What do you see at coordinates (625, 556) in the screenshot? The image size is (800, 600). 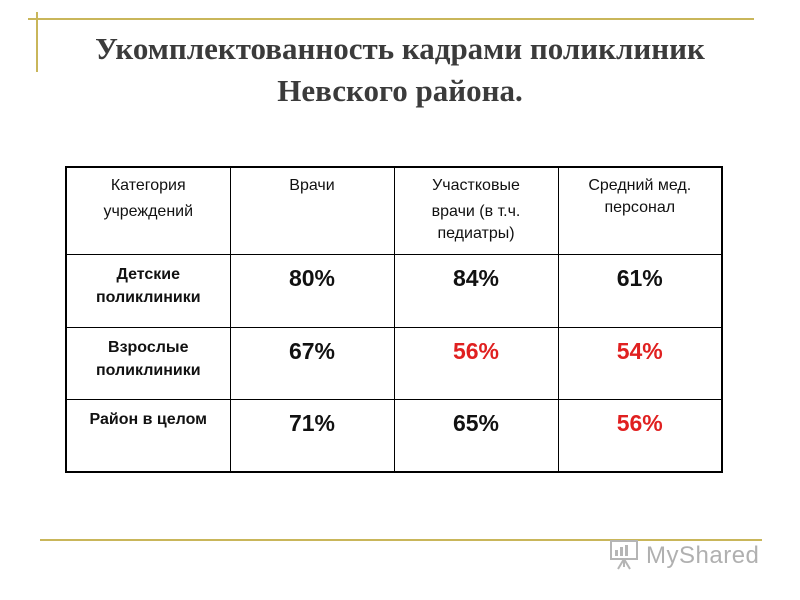 I see `presentation-board-icon` at bounding box center [625, 556].